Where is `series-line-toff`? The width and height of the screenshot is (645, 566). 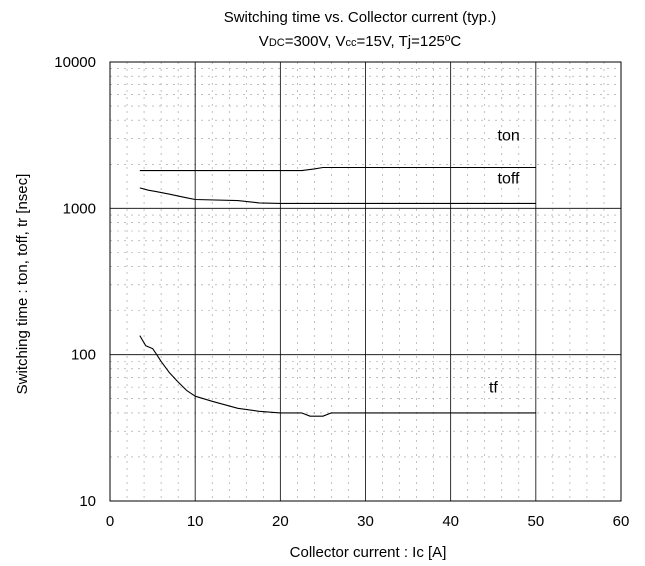
series-line-toff is located at coordinates (337, 195).